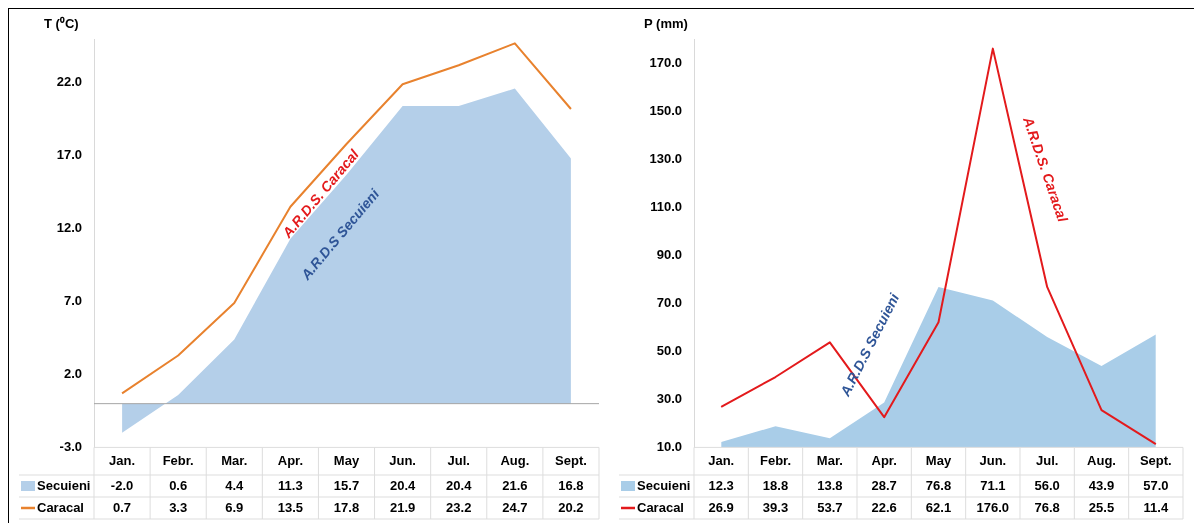  I want to click on data-label: 28.7, so click(884, 485).